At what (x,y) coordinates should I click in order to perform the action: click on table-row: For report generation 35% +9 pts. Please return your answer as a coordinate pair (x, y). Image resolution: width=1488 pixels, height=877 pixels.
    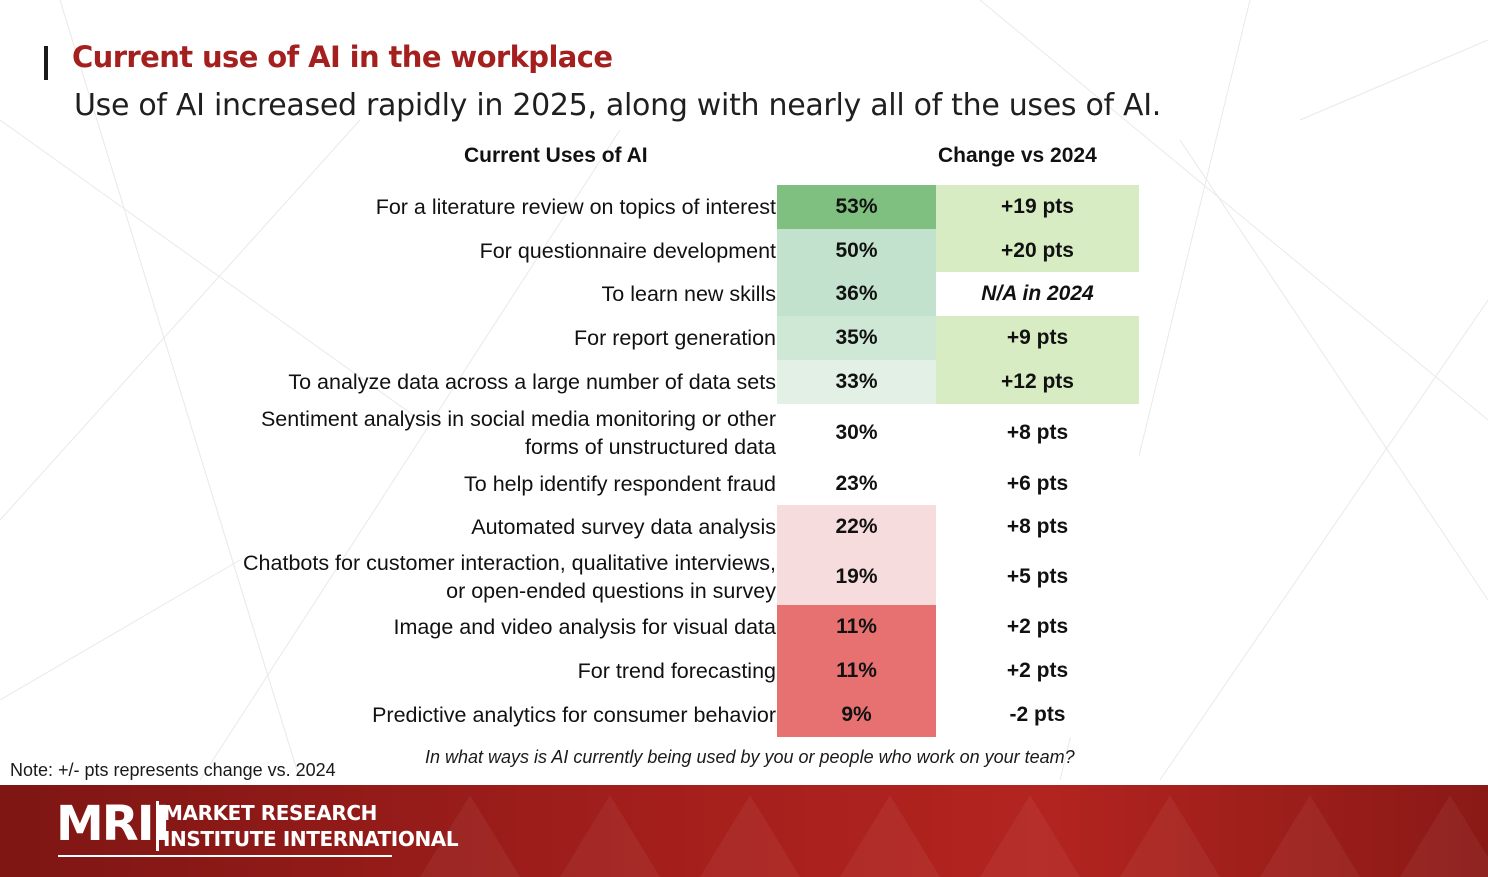
    Looking at the image, I should click on (744, 338).